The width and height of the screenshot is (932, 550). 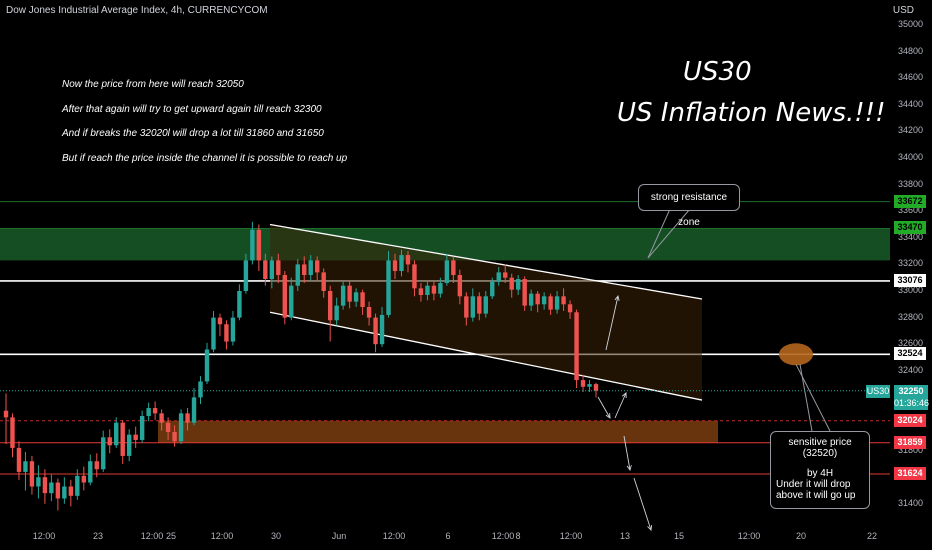 I want to click on resistance-callout: strong resistance zone, so click(x=689, y=206).